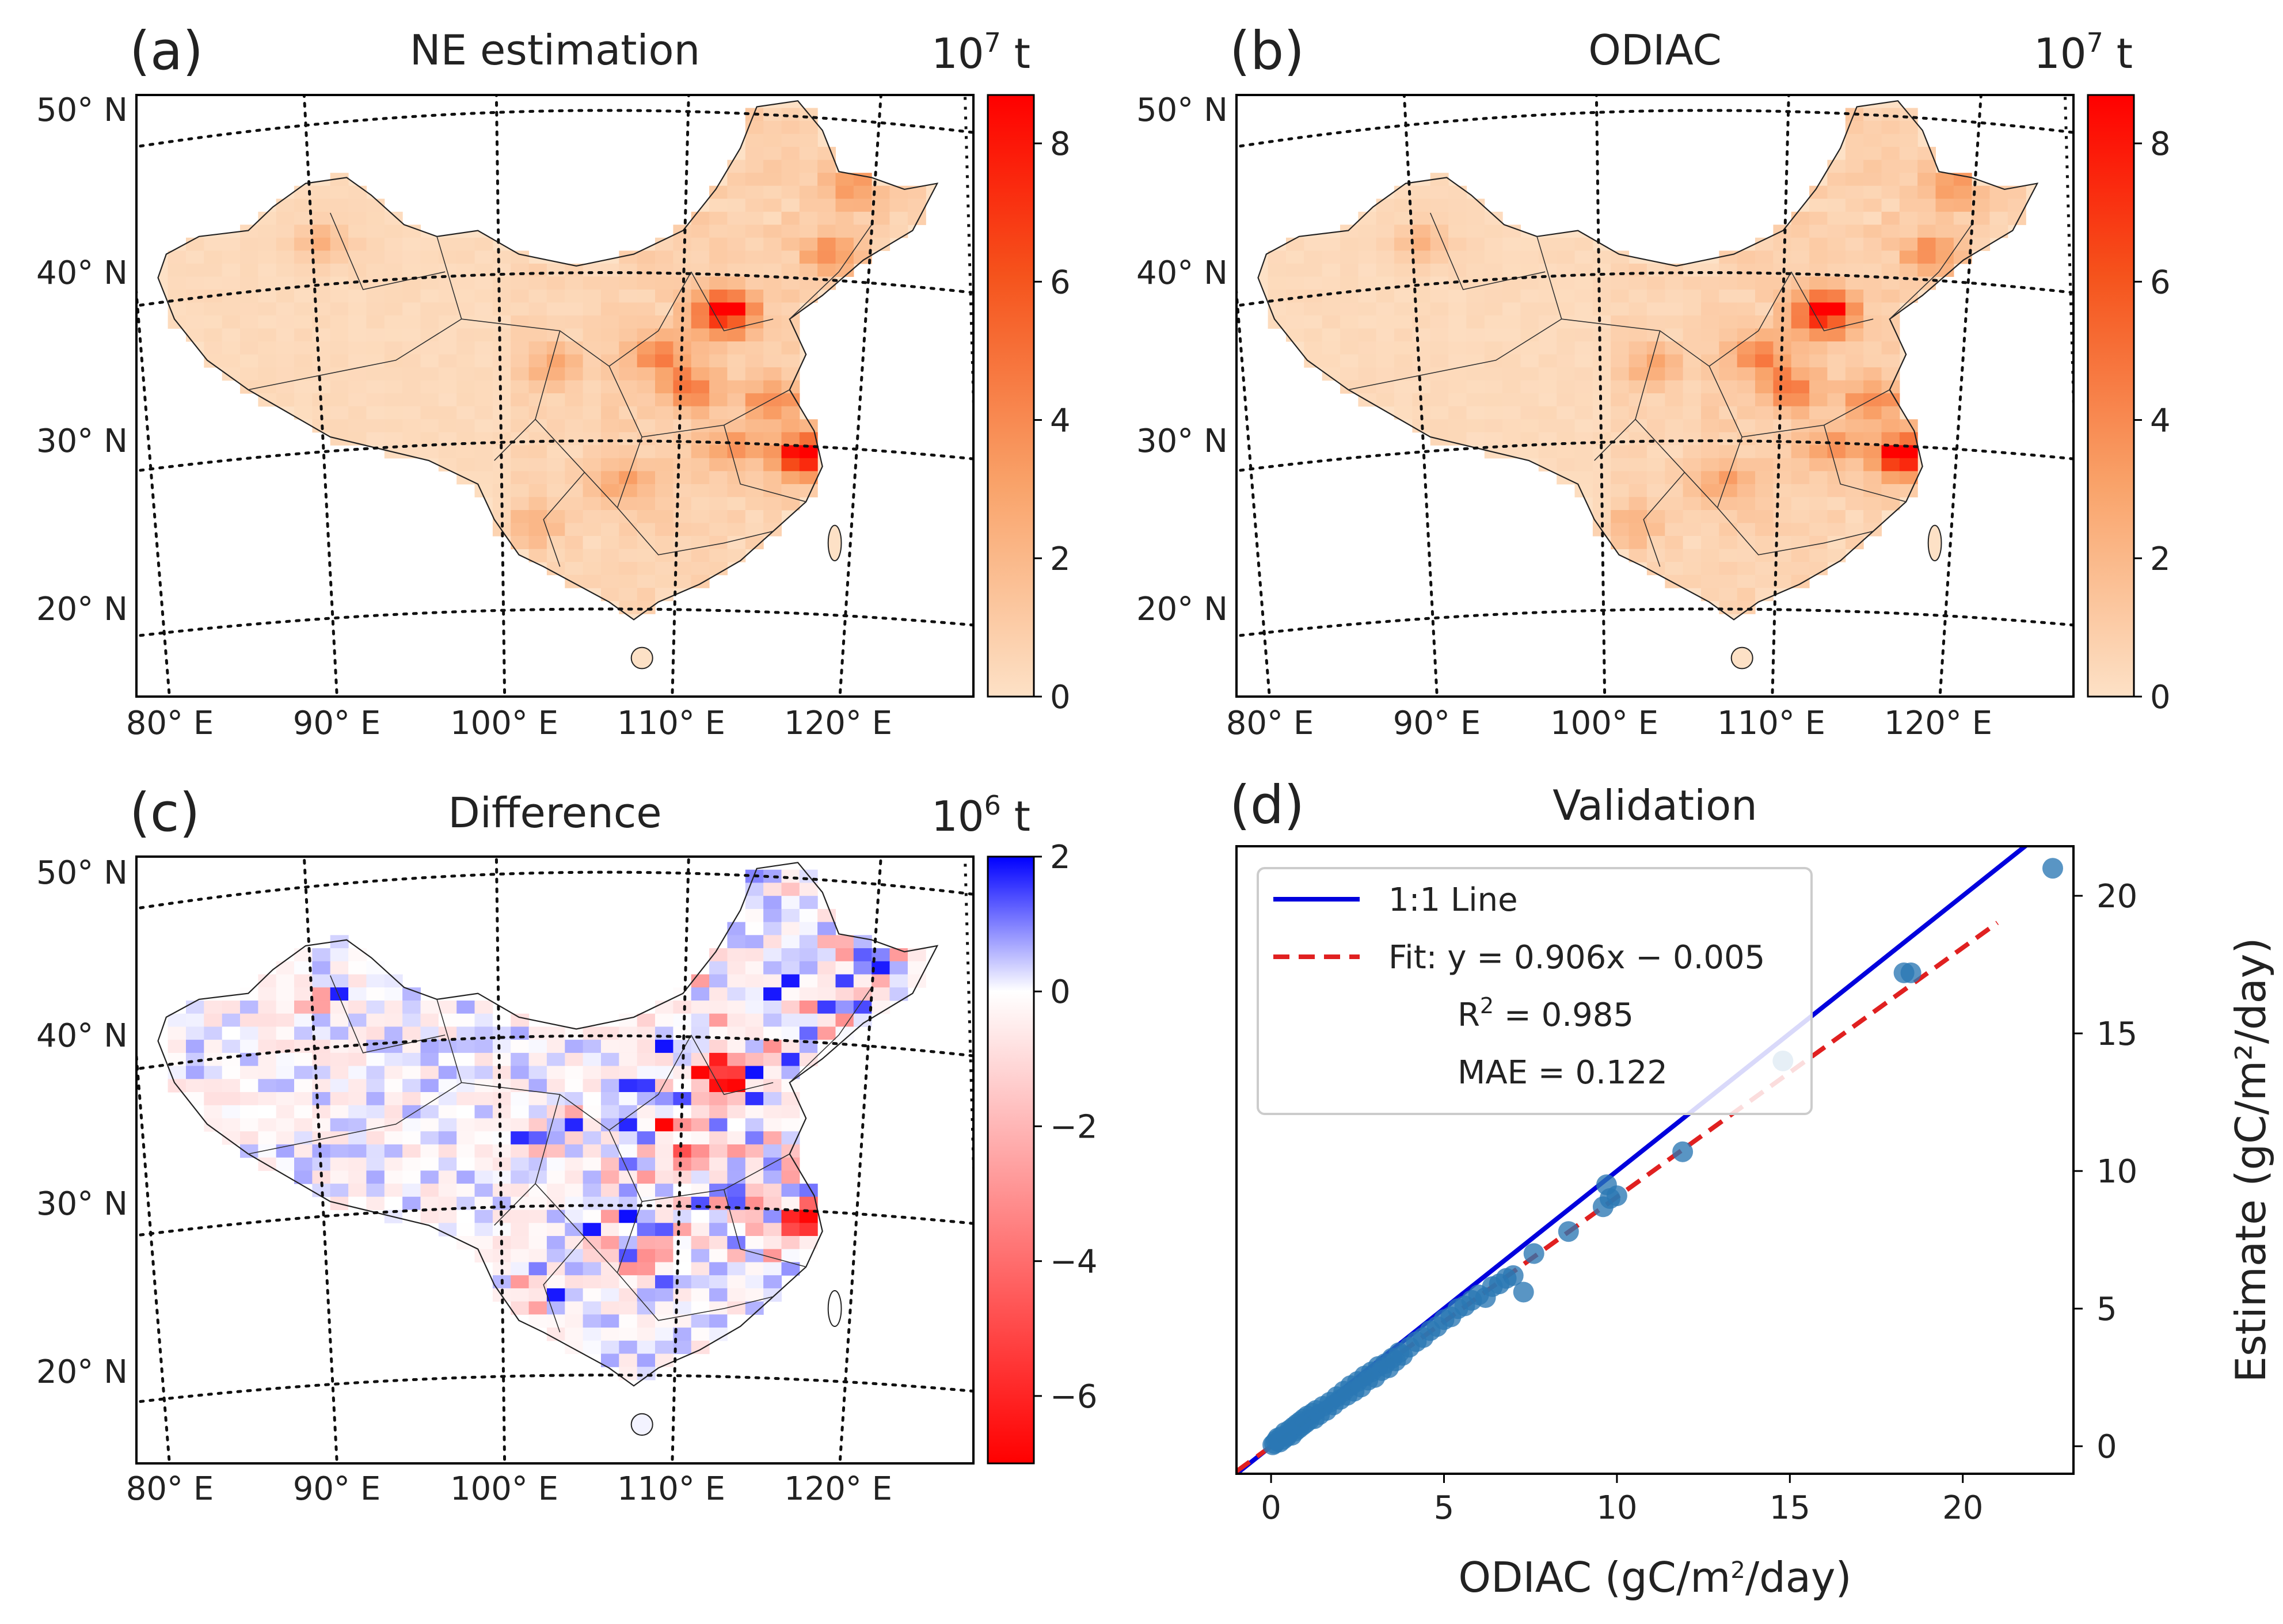 The image size is (2283, 1624). I want to click on latitude-gridline, so click(1654, 622).